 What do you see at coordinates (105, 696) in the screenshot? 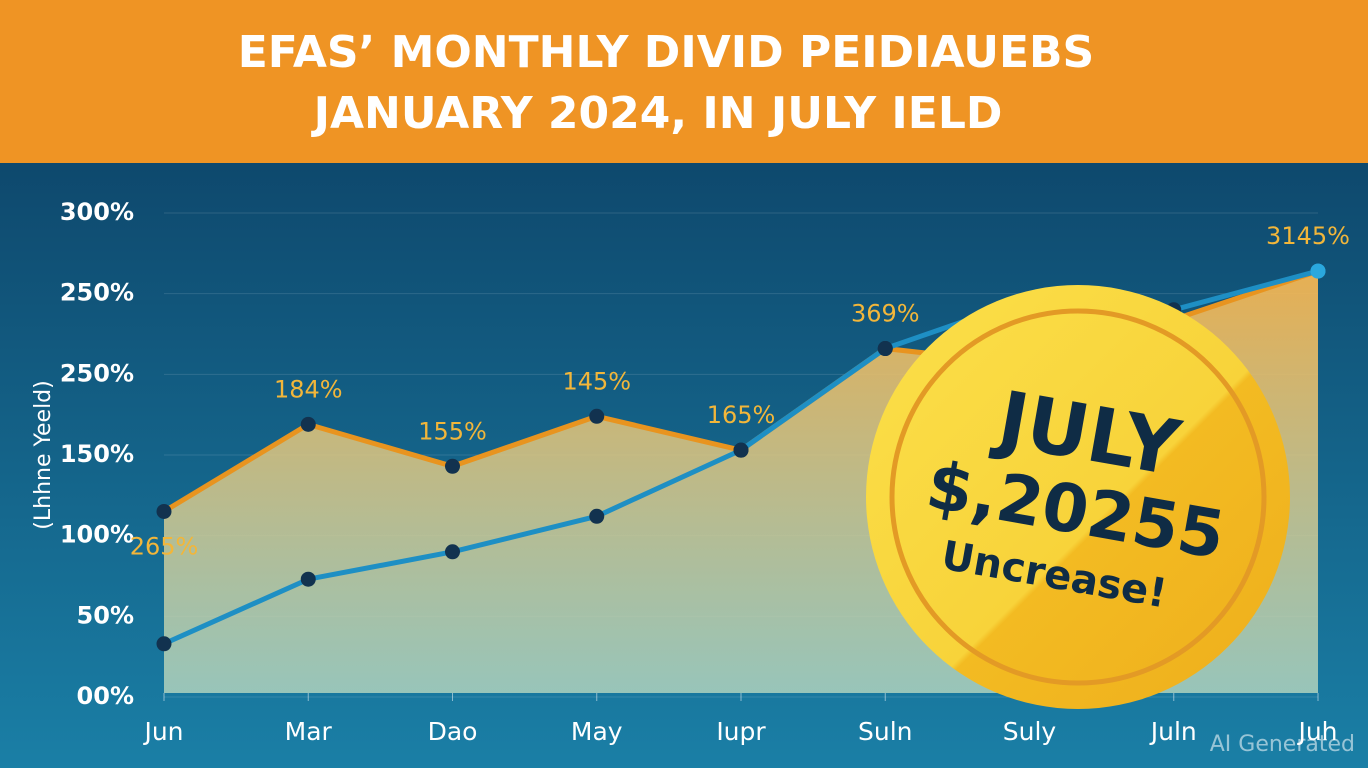
I see `y-tick-label: 00%` at bounding box center [105, 696].